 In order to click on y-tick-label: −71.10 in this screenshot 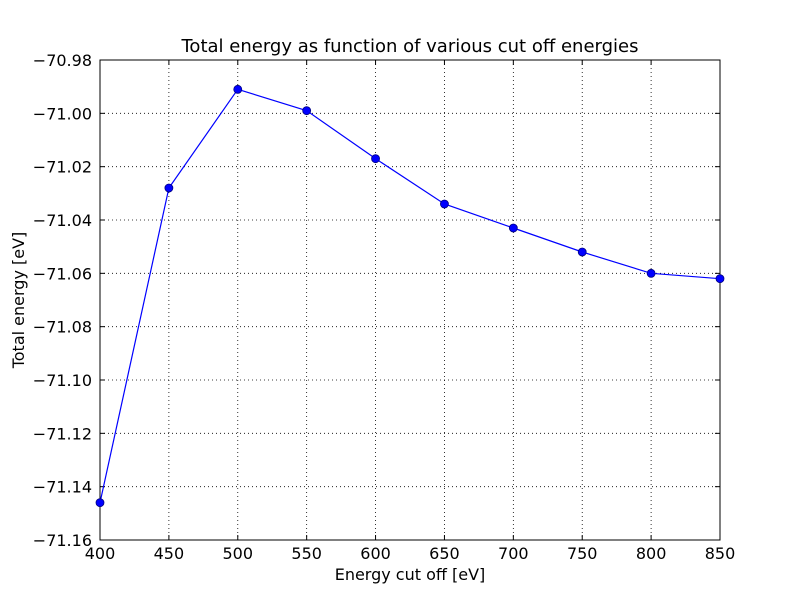, I will do `click(62, 380)`.